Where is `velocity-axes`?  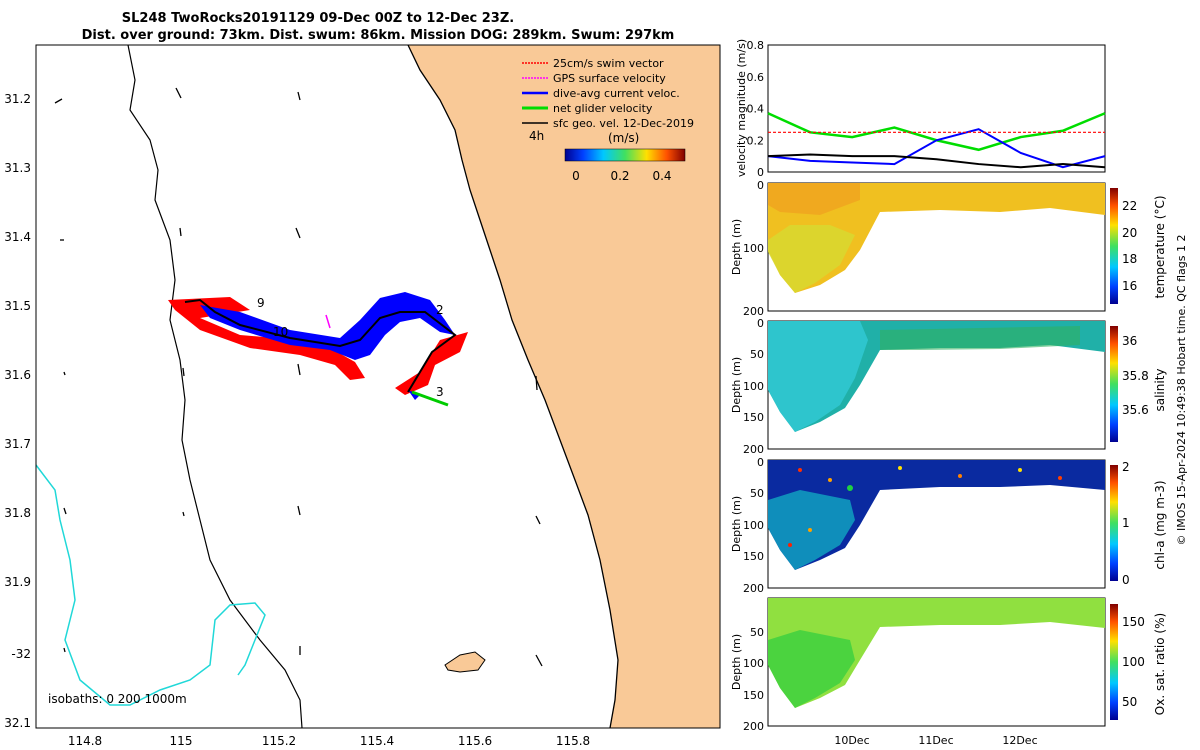
velocity-axes is located at coordinates (936, 108).